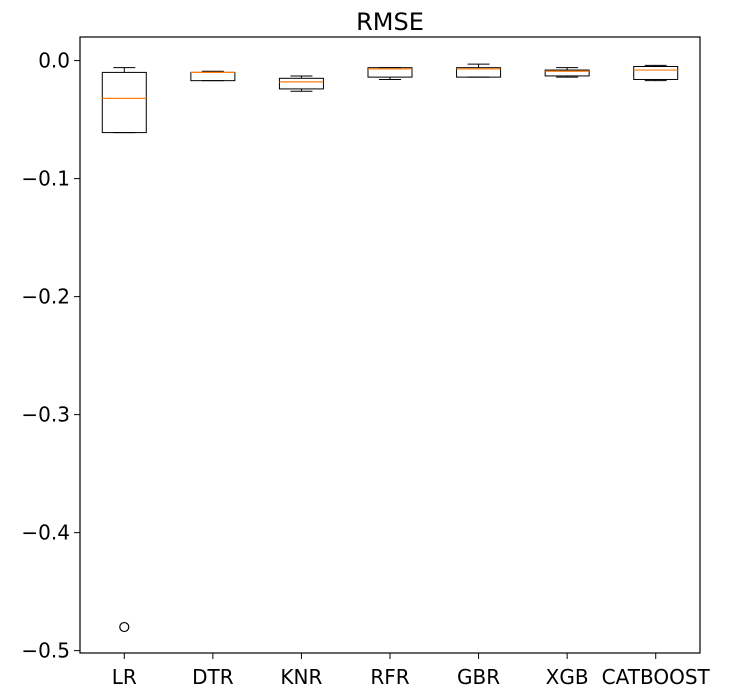  What do you see at coordinates (45, 415) in the screenshot?
I see `y-tick-label: −0.3` at bounding box center [45, 415].